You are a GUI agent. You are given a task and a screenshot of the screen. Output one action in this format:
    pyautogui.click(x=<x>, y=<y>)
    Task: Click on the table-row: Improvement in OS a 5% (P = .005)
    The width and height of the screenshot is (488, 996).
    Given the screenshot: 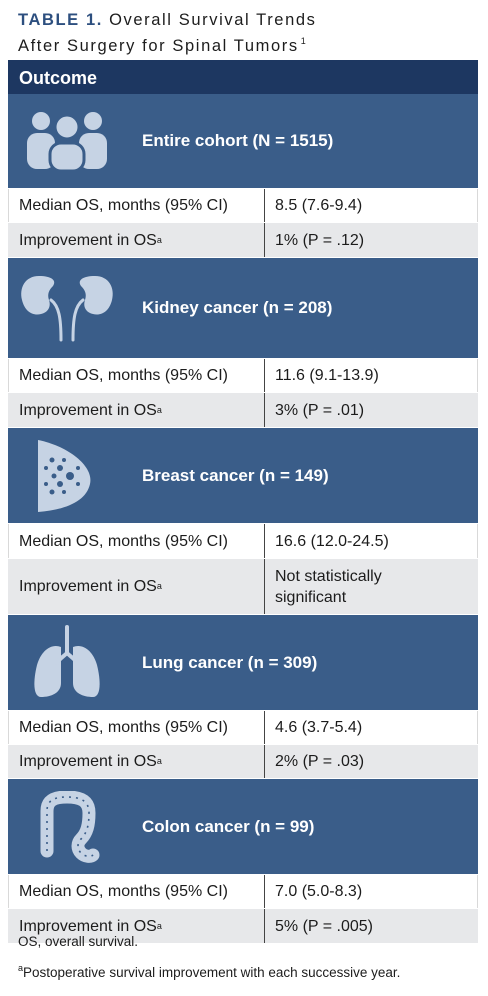 What is the action you would take?
    pyautogui.click(x=243, y=926)
    